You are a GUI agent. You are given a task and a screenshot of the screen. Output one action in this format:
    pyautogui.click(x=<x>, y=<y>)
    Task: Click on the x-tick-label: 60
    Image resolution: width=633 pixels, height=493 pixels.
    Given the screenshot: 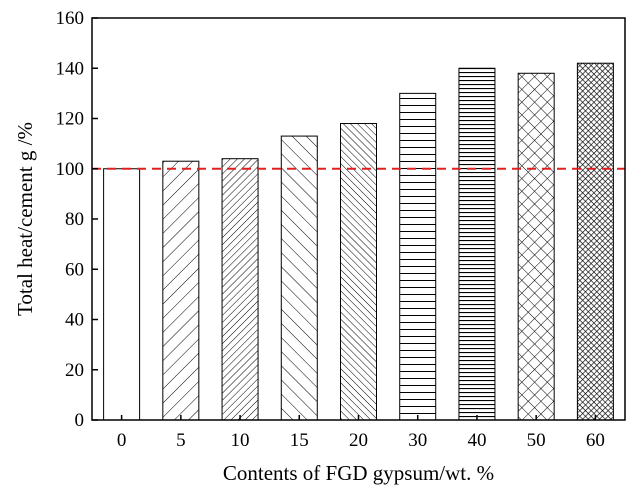 What is the action you would take?
    pyautogui.click(x=595, y=440)
    